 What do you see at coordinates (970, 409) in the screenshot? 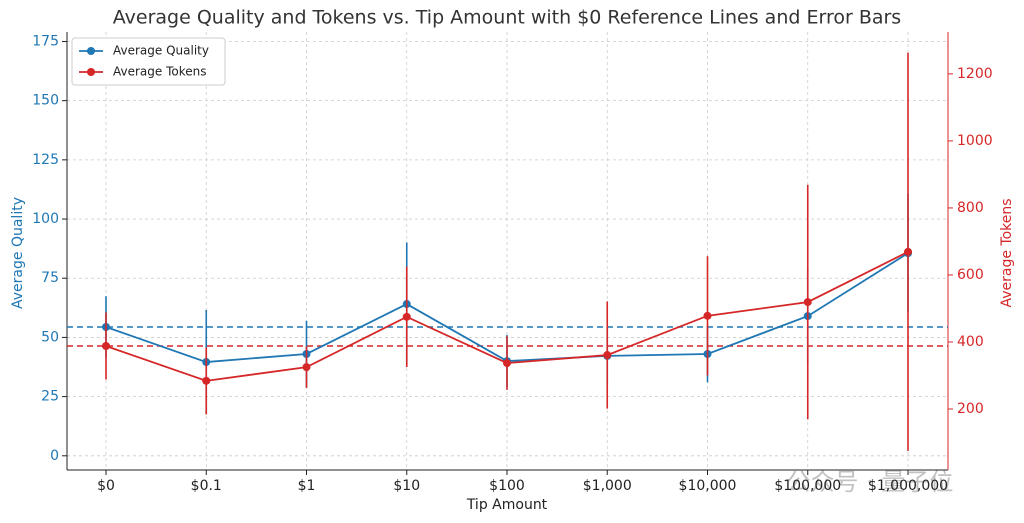
I see `y2-tick-label: 200` at bounding box center [970, 409].